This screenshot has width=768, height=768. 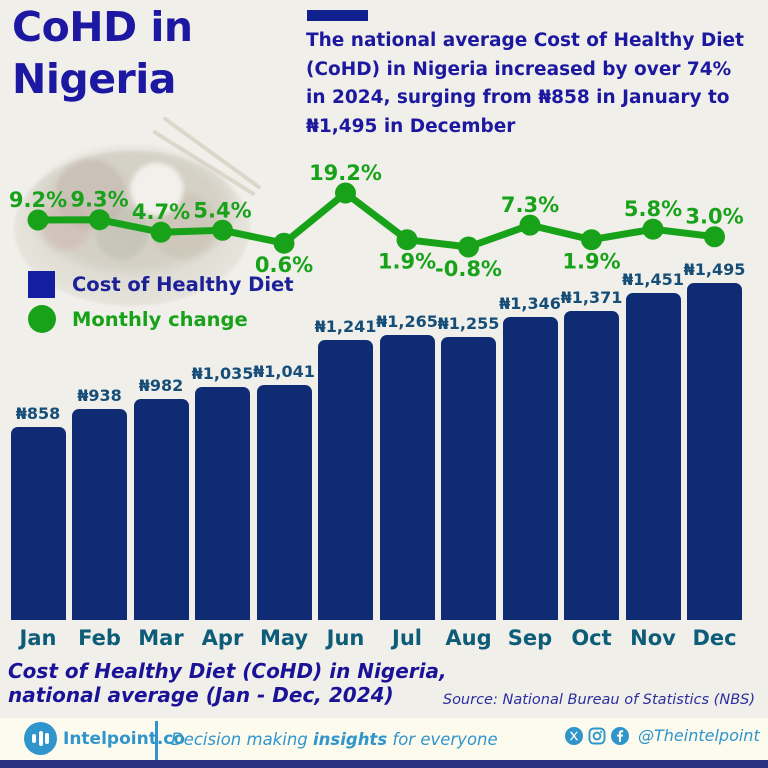 What do you see at coordinates (102, 27) in the screenshot?
I see `page-title-line1: CoHD in` at bounding box center [102, 27].